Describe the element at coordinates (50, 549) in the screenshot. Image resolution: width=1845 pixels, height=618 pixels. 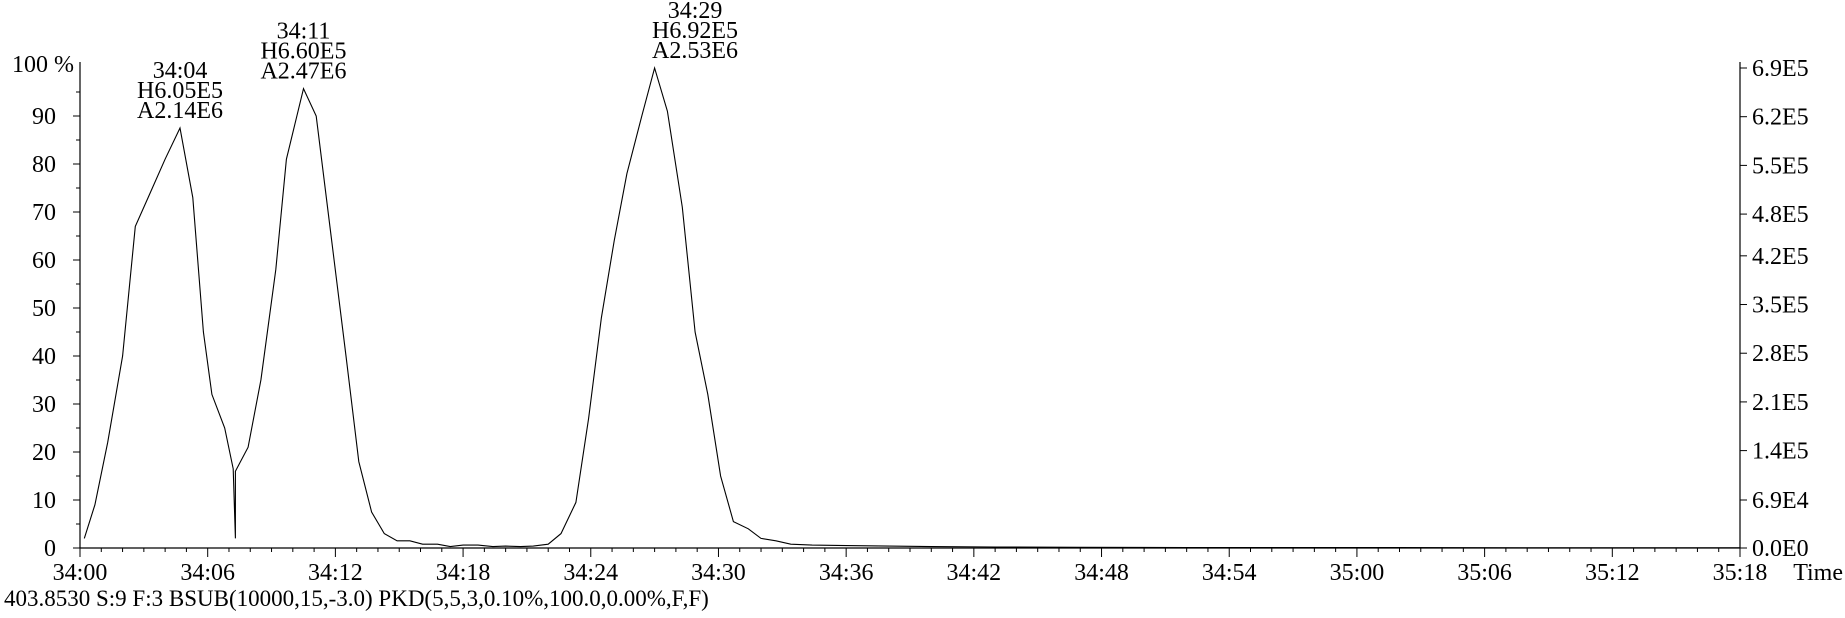
I see `left-tick-label: 0` at that location.